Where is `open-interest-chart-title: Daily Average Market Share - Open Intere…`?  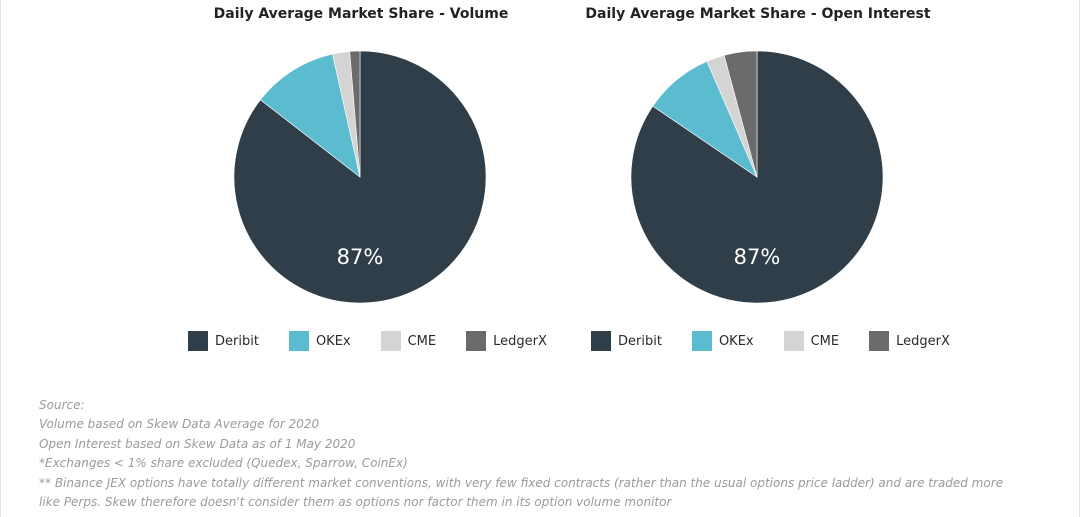 open-interest-chart-title: Daily Average Market Share - Open Intere… is located at coordinates (758, 14).